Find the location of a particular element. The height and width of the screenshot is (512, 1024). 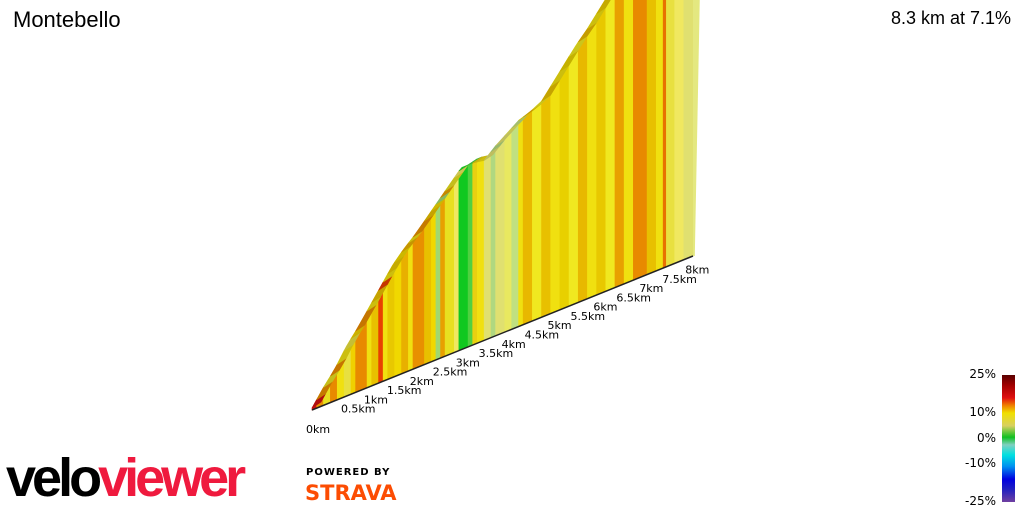

legend-label-10: 10% is located at coordinates (982, 412).